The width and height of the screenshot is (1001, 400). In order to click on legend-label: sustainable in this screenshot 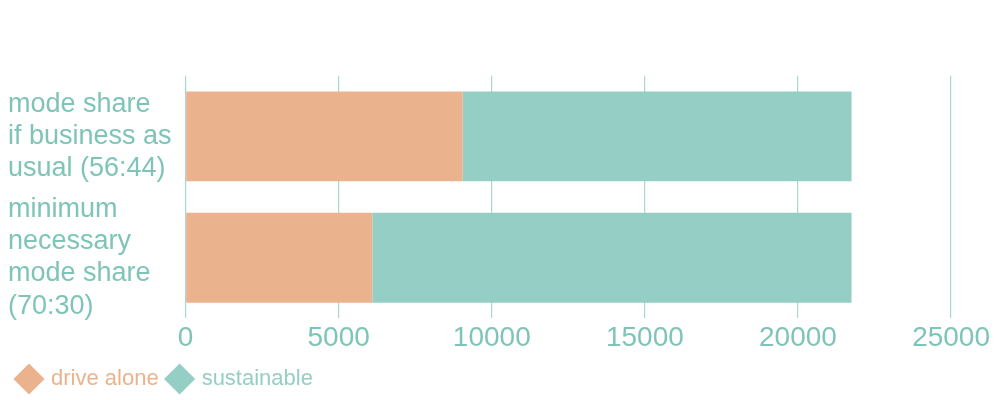, I will do `click(257, 378)`.